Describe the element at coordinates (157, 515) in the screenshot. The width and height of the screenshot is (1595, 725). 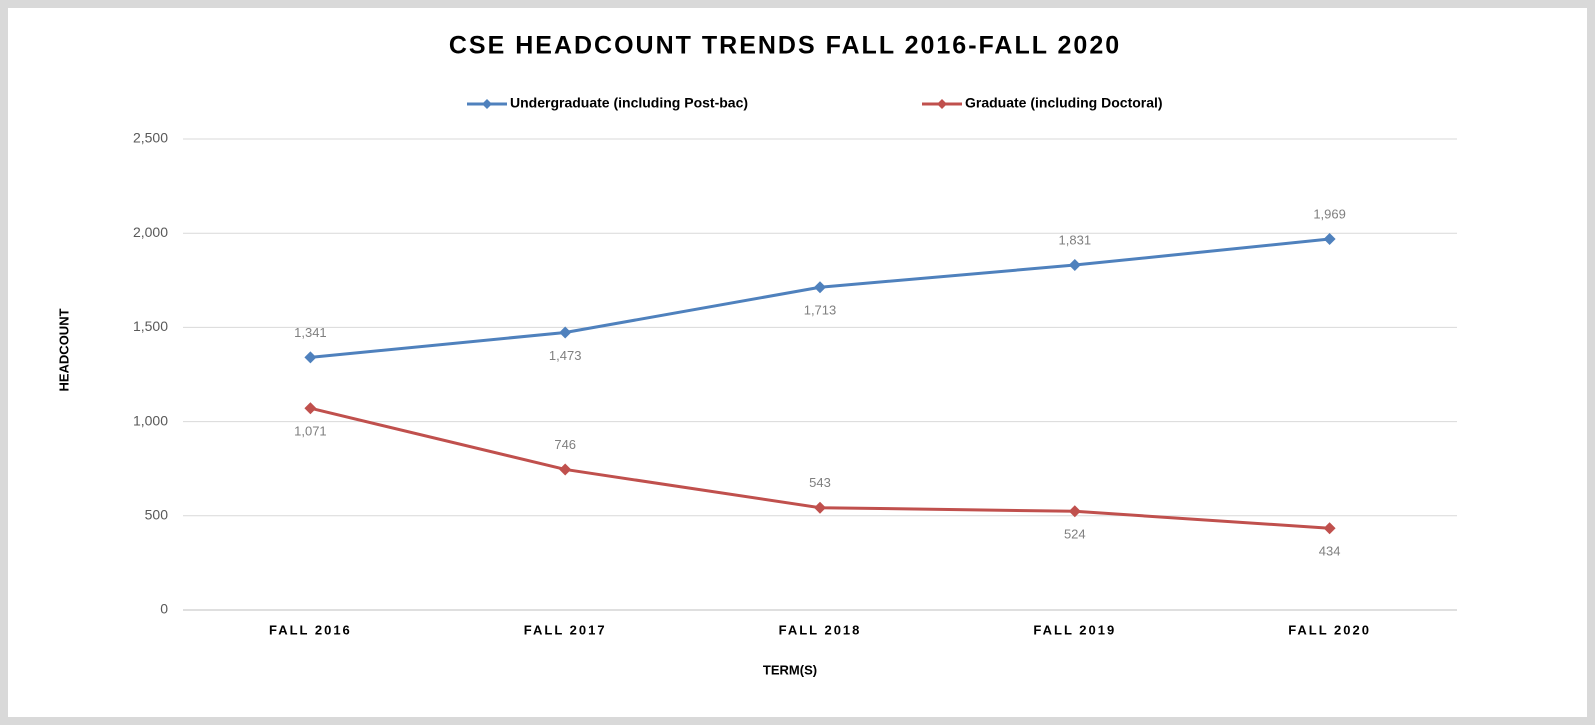
I see `y-tick-label: 500` at that location.